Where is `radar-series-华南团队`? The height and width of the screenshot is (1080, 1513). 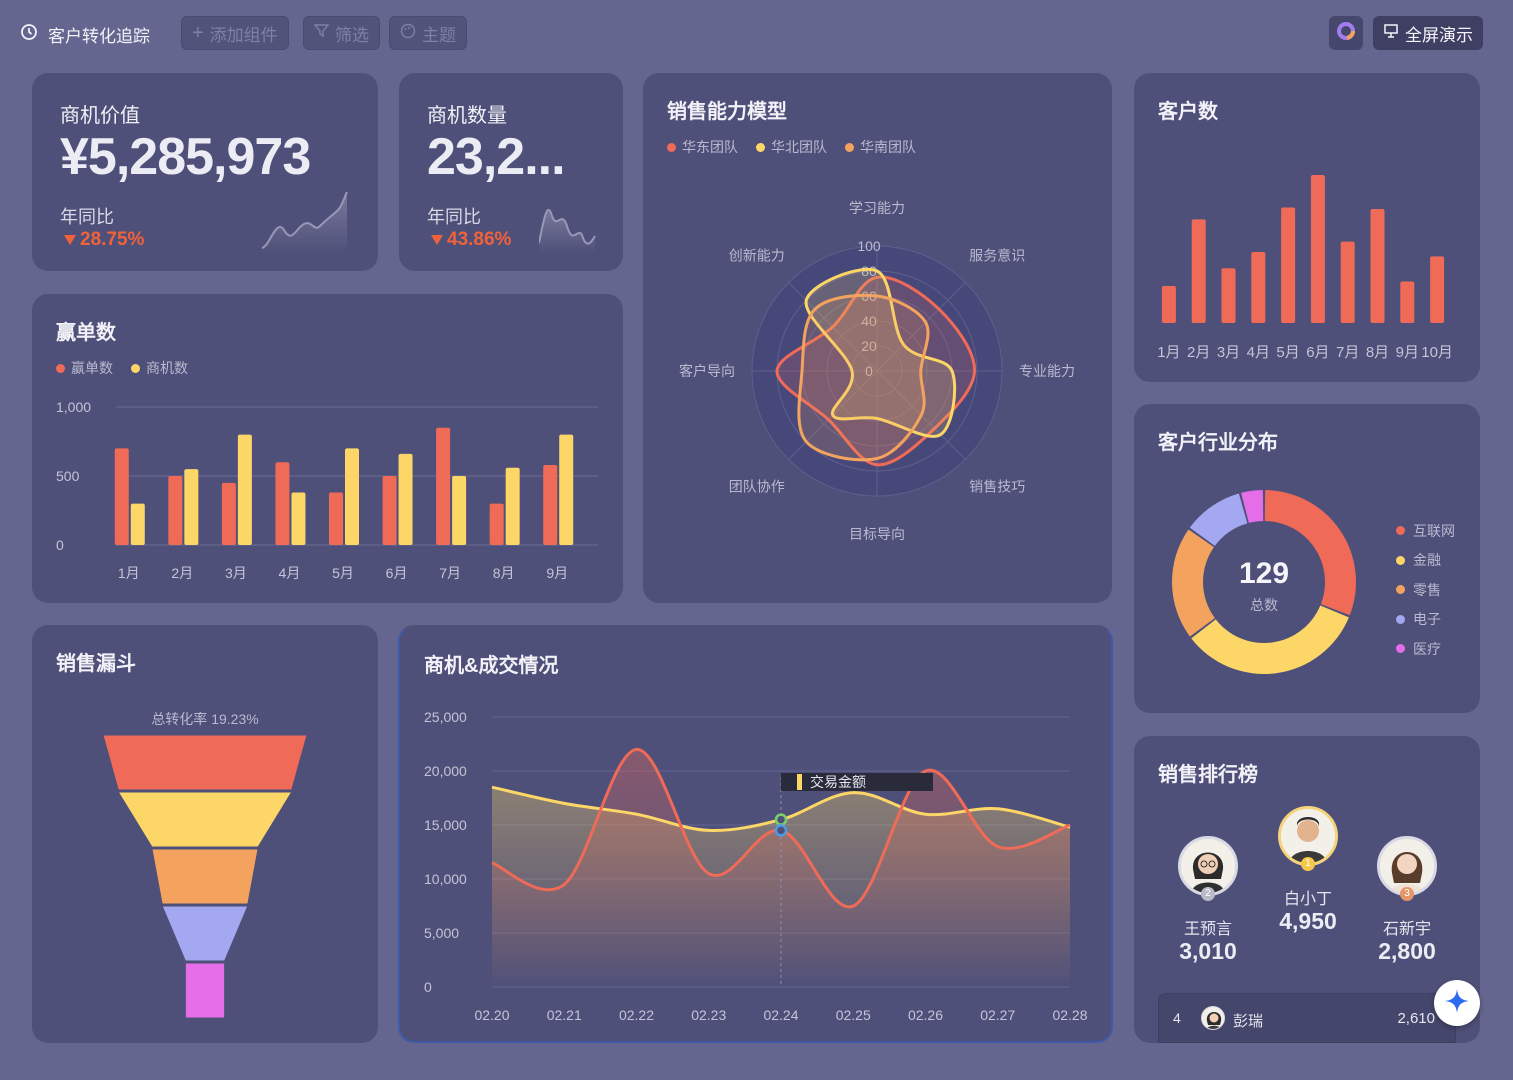 radar-series-华南团队 is located at coordinates (863, 377).